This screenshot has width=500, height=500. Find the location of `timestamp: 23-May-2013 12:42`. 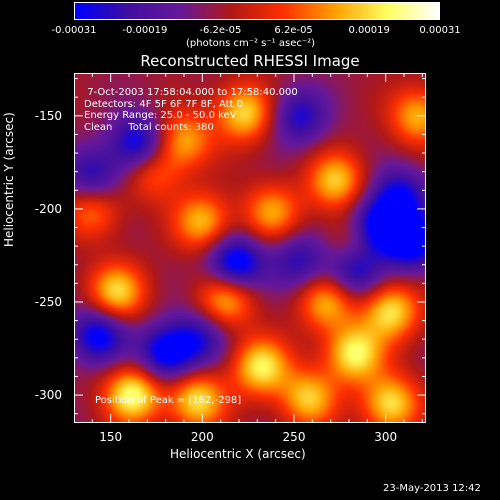

timestamp: 23-May-2013 12:42 is located at coordinates (432, 488).